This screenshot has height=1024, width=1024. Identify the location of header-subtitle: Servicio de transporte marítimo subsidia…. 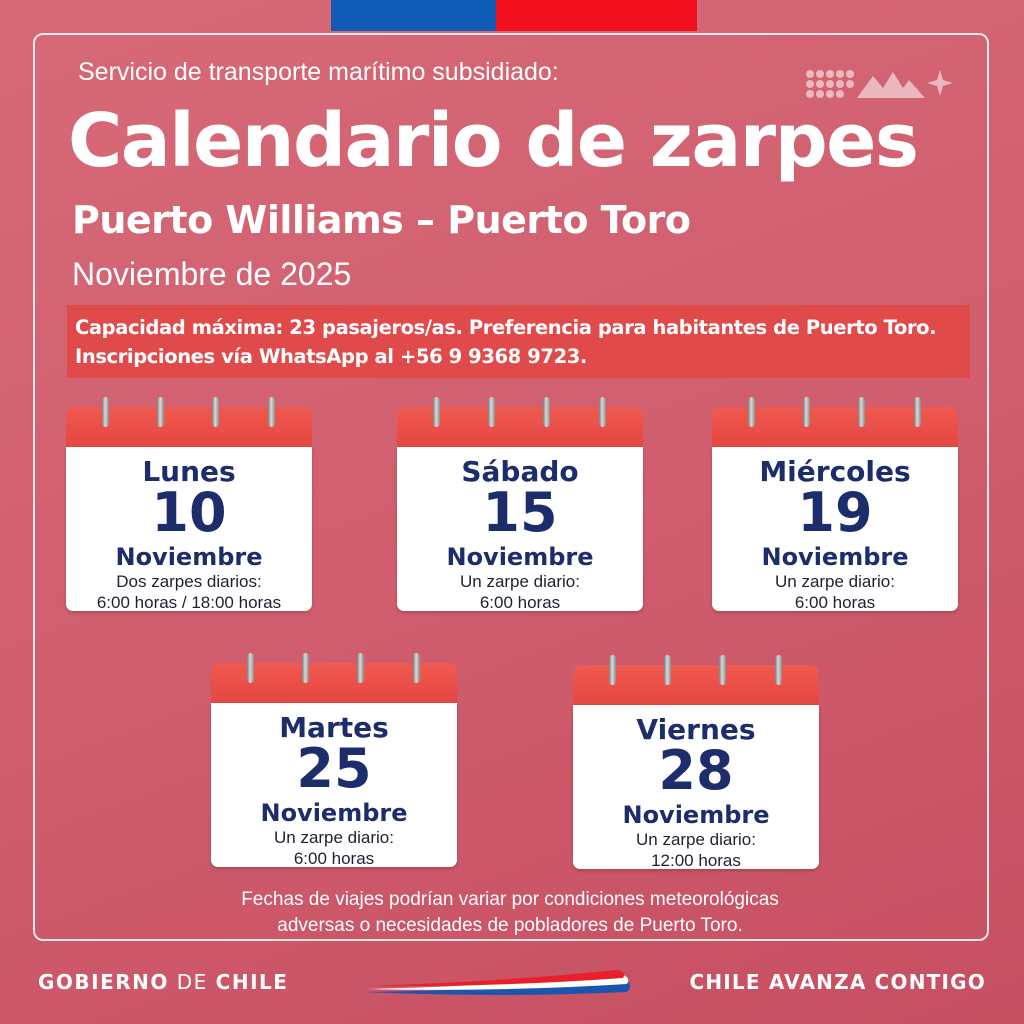
(318, 72).